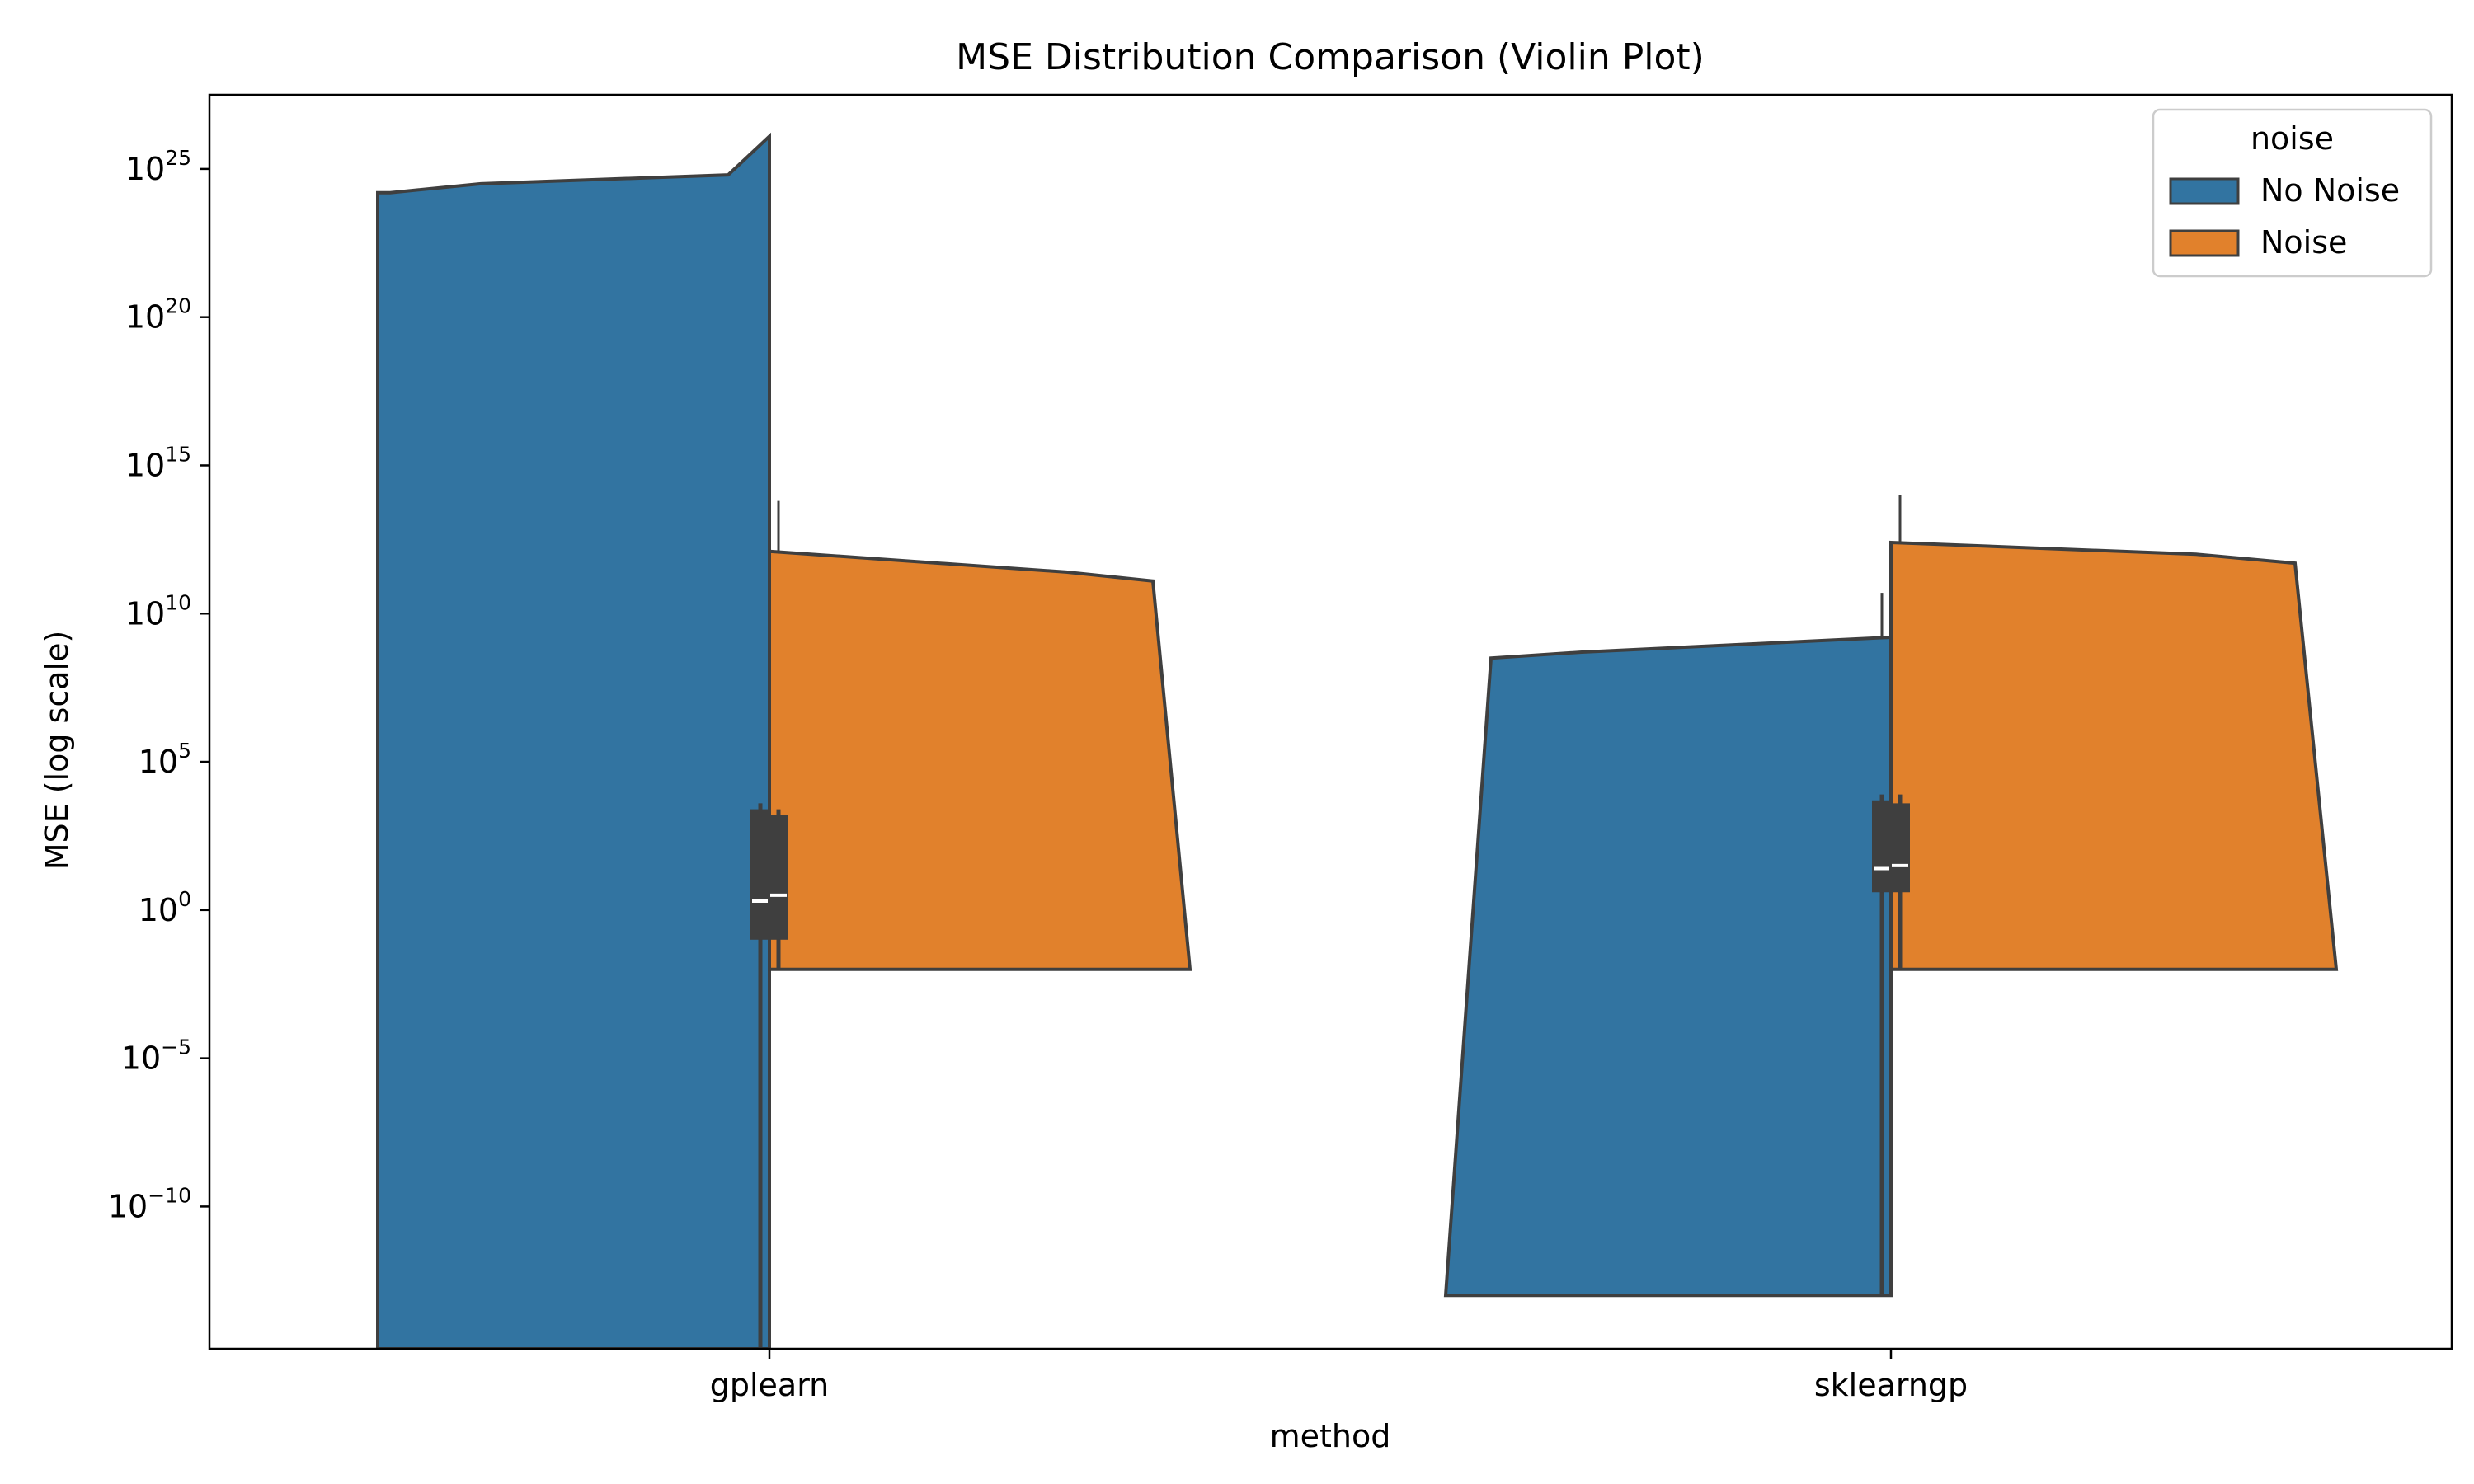 This screenshot has width=2474, height=1484. What do you see at coordinates (1882, 846) in the screenshot?
I see `box-sklearngp-no-noise` at bounding box center [1882, 846].